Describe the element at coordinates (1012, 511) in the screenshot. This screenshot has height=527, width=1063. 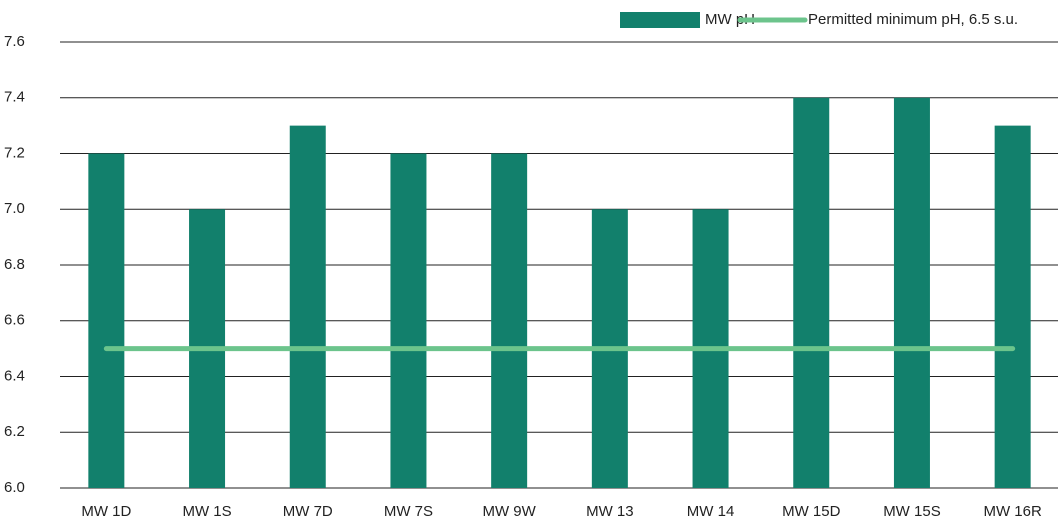
I see `x-tick-label: MW 16R` at that location.